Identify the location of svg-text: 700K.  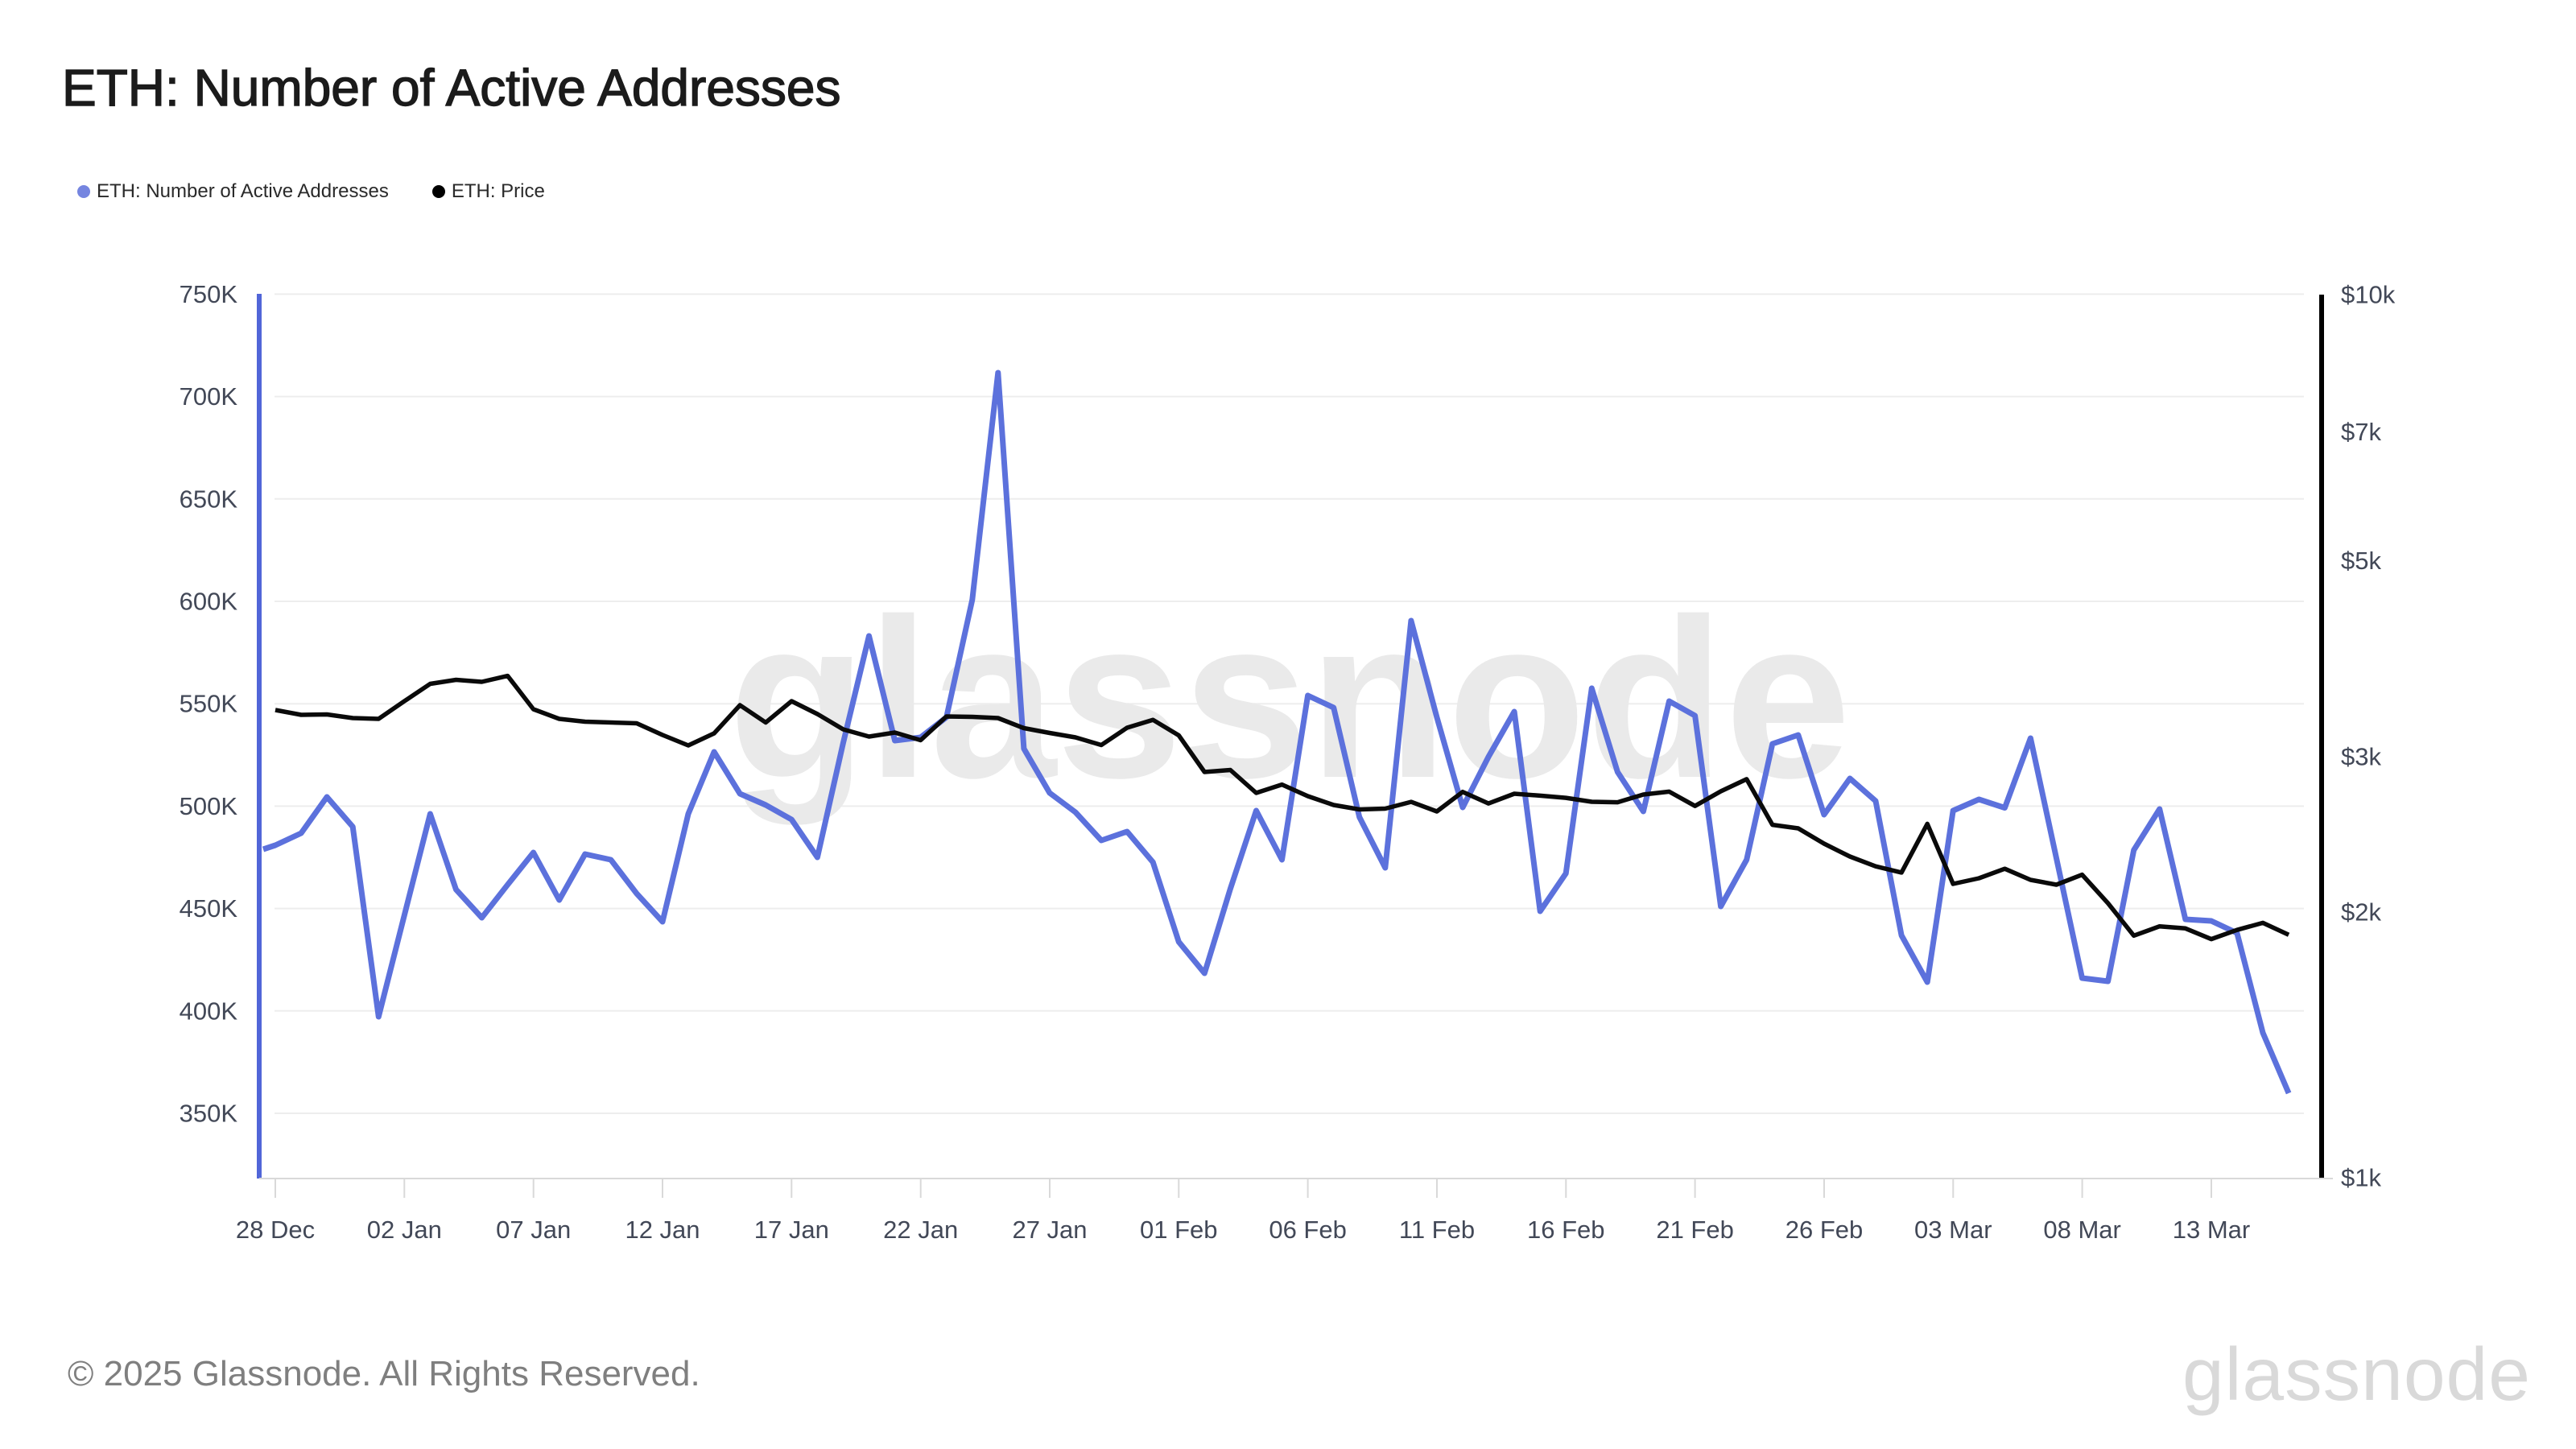
(209, 396).